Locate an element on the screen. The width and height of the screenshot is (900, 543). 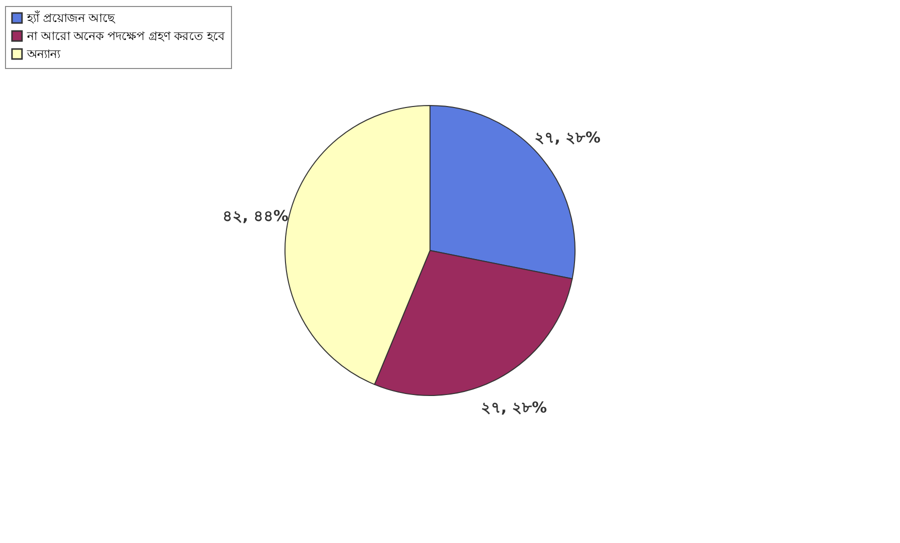
legend-label: অন্যান্য is located at coordinates (43, 54).